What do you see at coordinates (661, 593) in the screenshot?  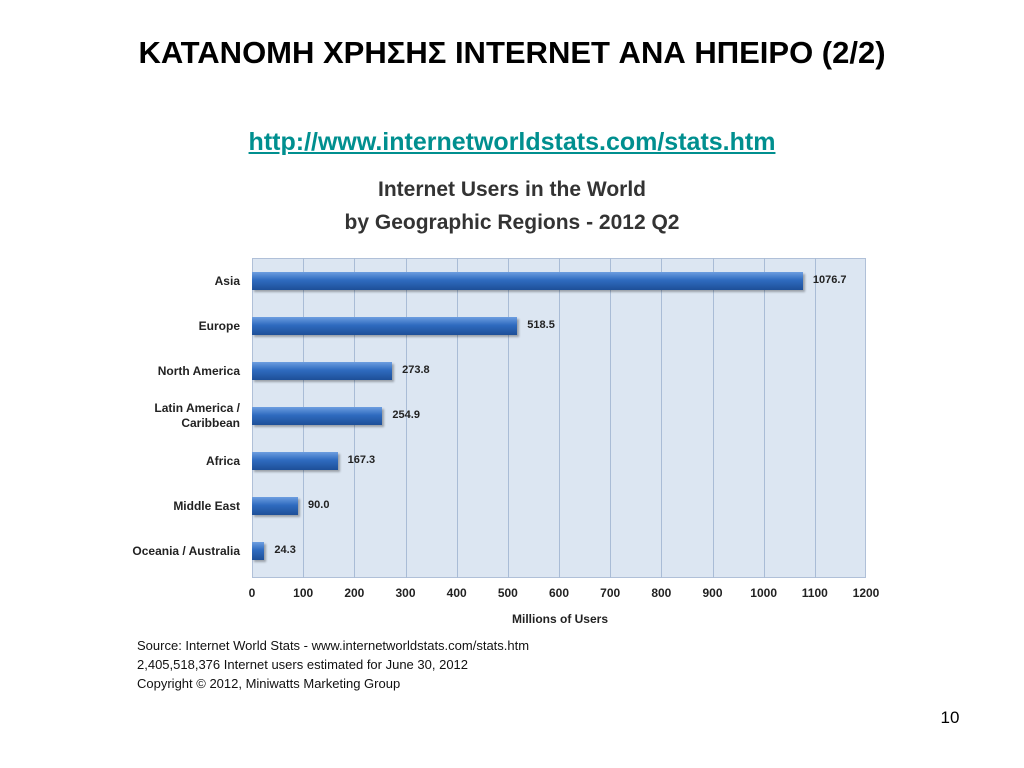 I see `x-tick-label: 800` at bounding box center [661, 593].